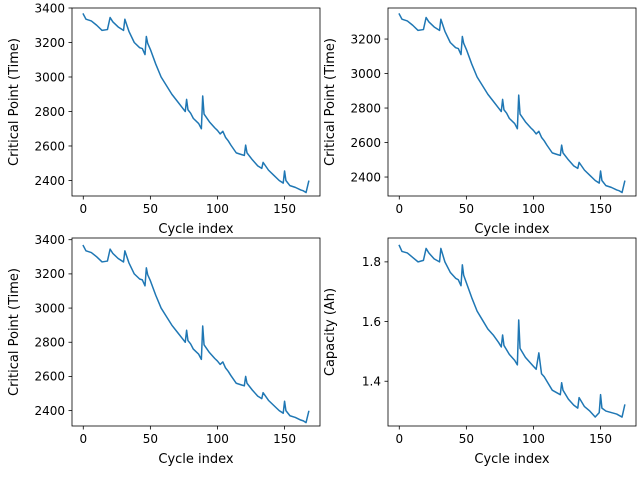 The image size is (640, 480). Describe the element at coordinates (371, 322) in the screenshot. I see `y-tick-label: 1.6` at that location.